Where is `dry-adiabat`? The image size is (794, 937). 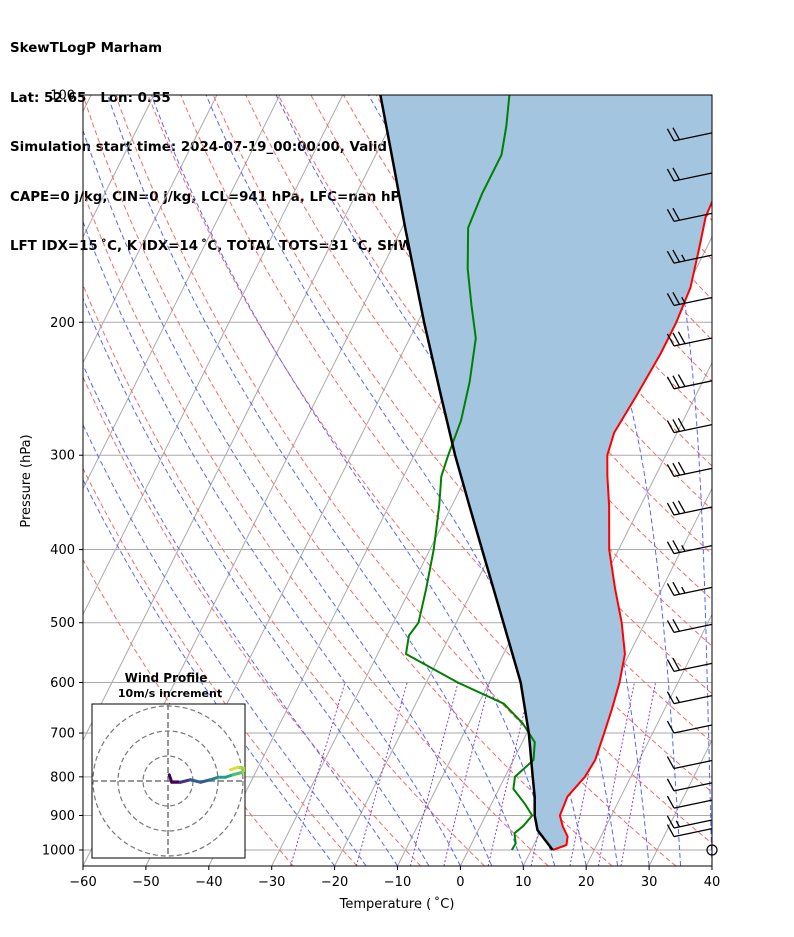 dry-adiabat is located at coordinates (220, 666).